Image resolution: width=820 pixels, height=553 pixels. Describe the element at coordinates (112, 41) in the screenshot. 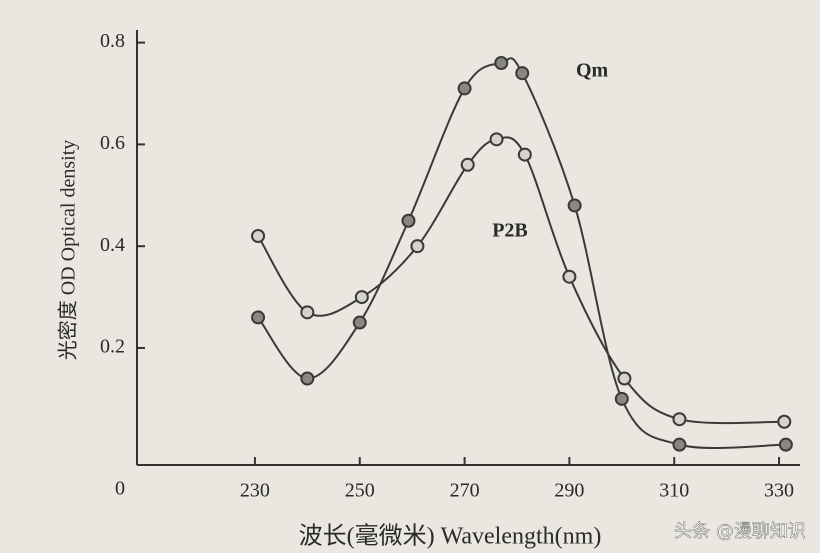

I see `y-tick-label: 0.8` at that location.